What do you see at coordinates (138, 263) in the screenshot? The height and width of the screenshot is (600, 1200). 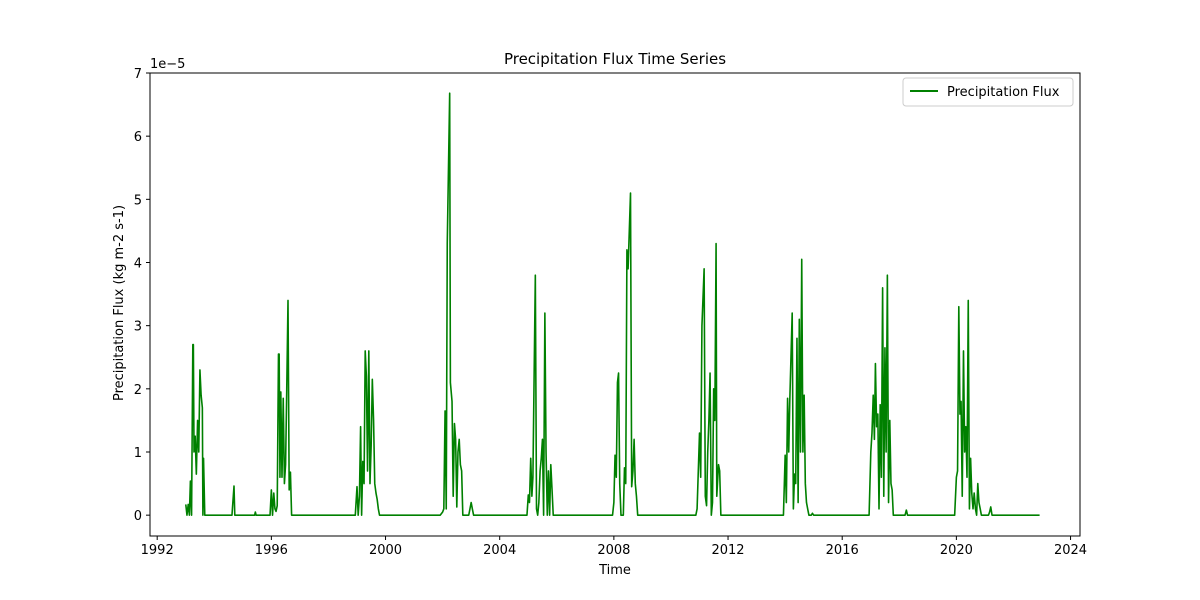 I see `y-tick-label: 4` at bounding box center [138, 263].